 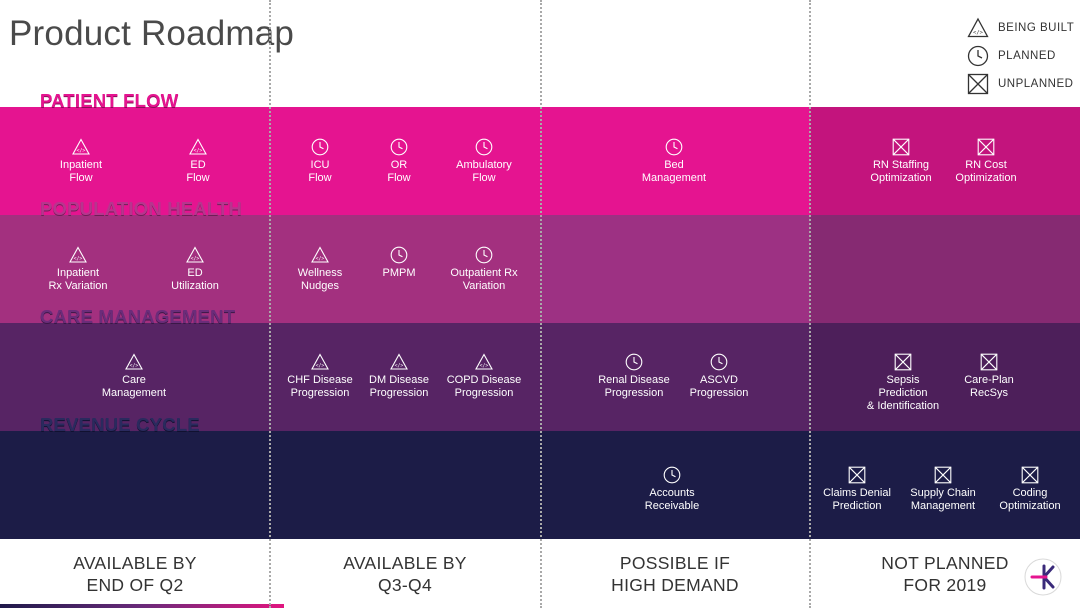 I want to click on roadmap-item: Accounts Receivable, so click(x=672, y=489).